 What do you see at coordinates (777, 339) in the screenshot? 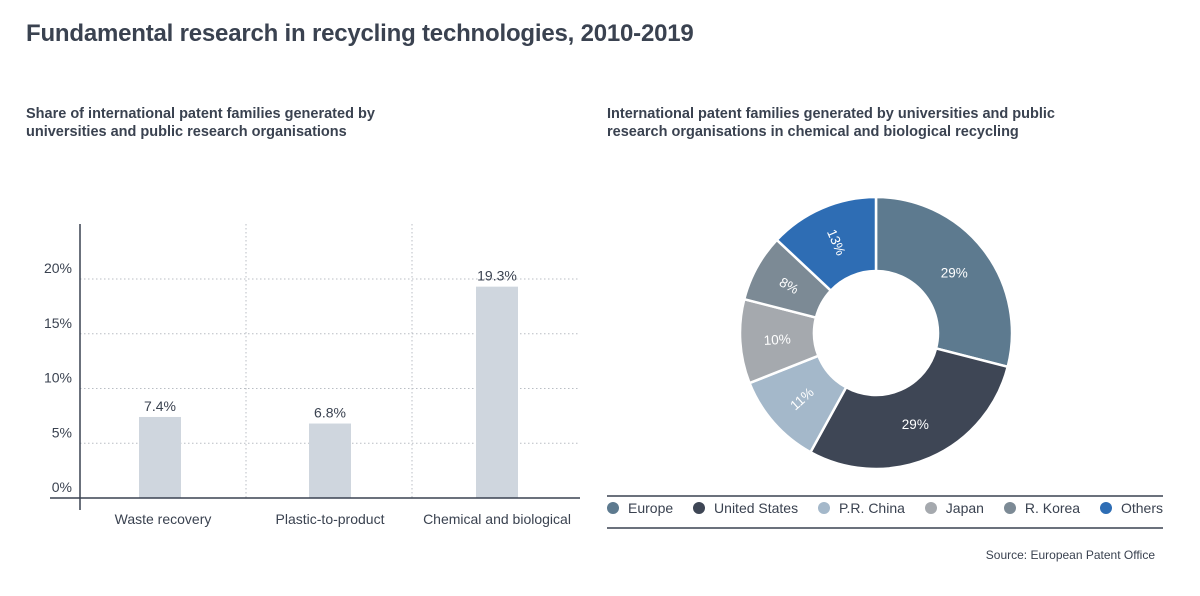
I see `donut-slice-label: 10%` at bounding box center [777, 339].